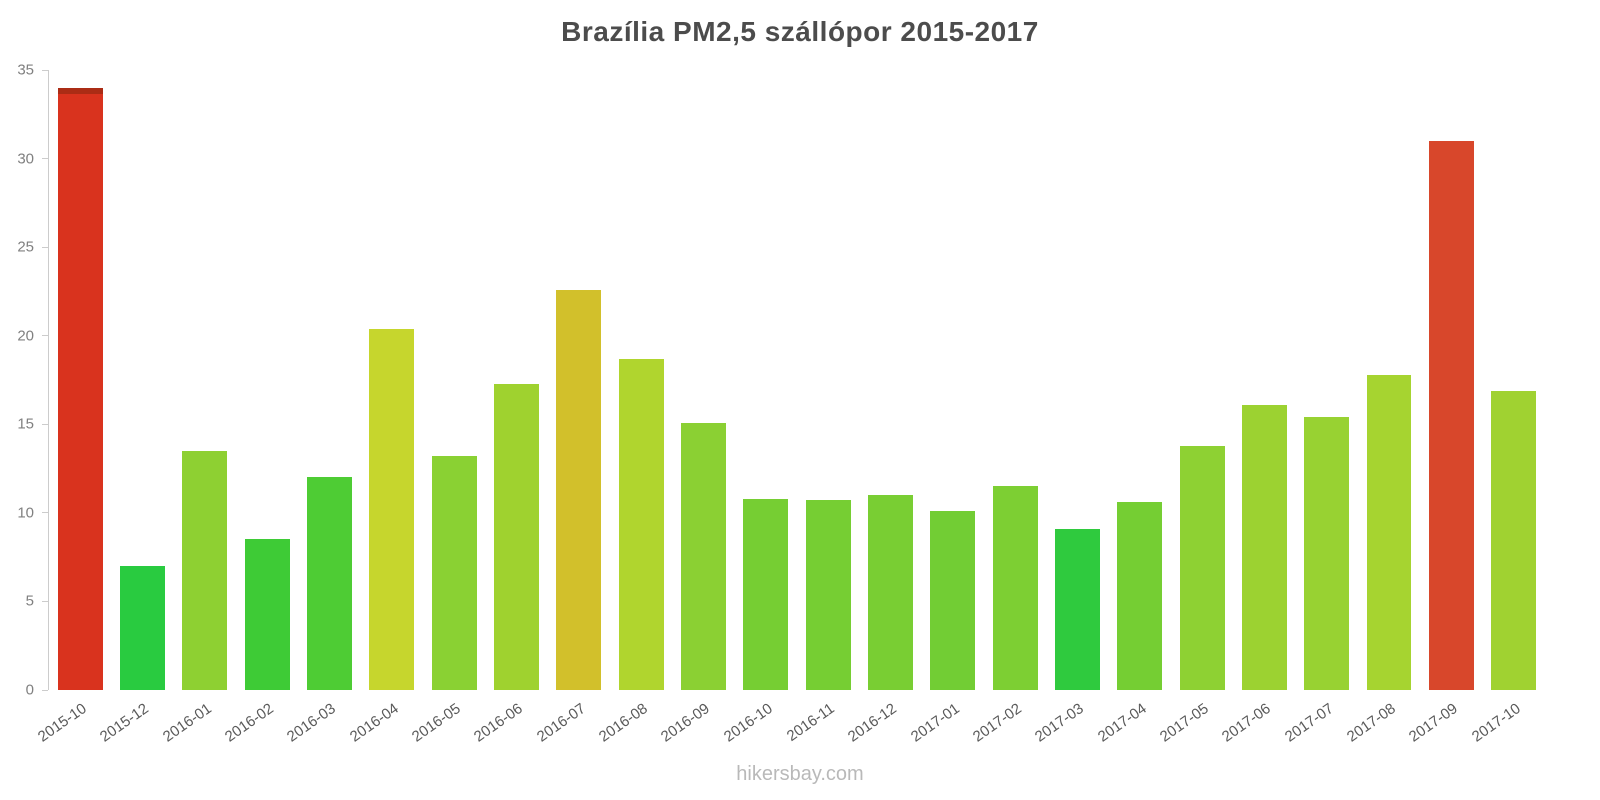 The width and height of the screenshot is (1600, 800). Describe the element at coordinates (1247, 723) in the screenshot. I see `x-tick-label: 2017-06` at that location.